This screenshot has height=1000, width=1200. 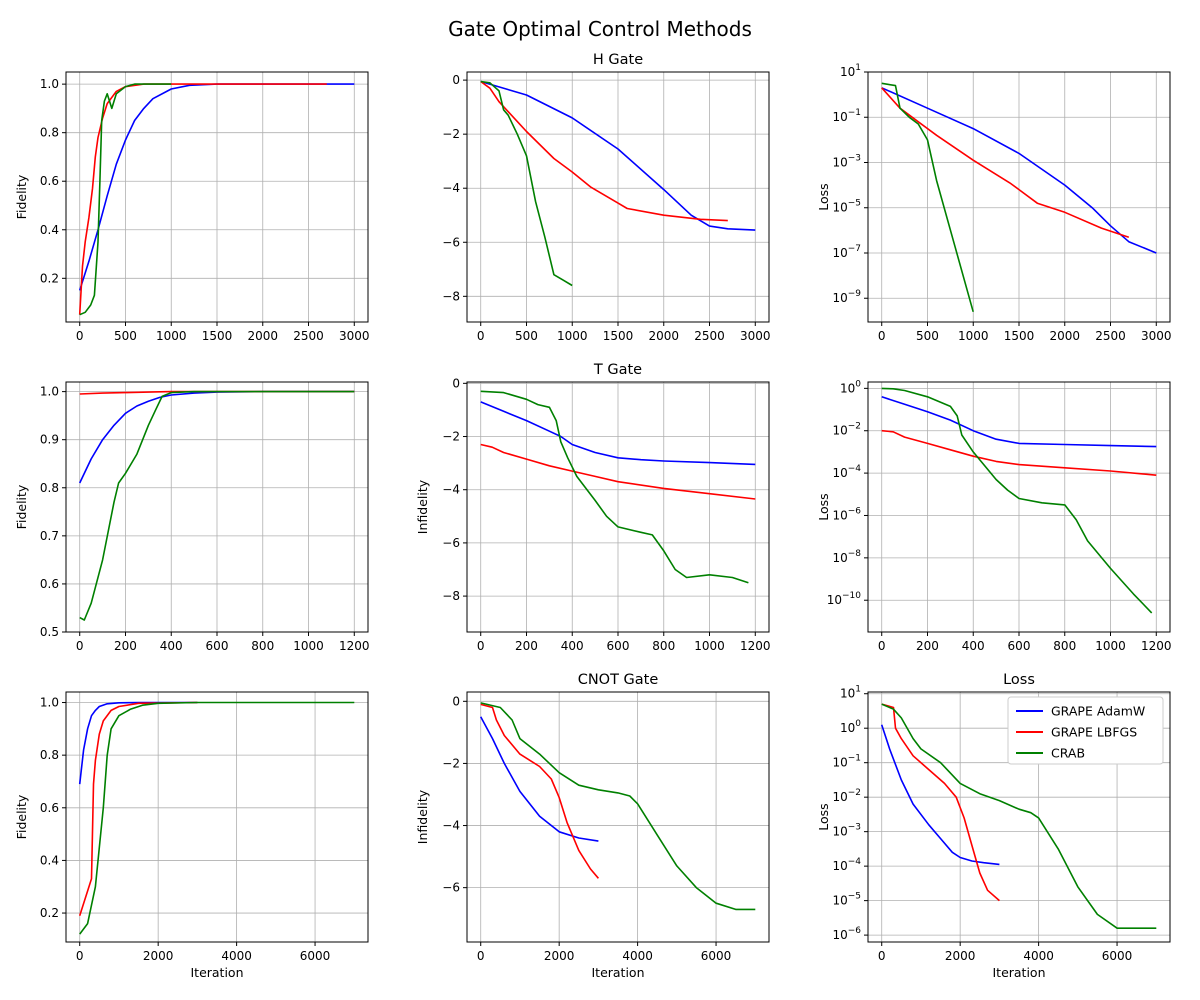 I want to click on y-tick-label: 10⁻⁶, so click(x=846, y=514).